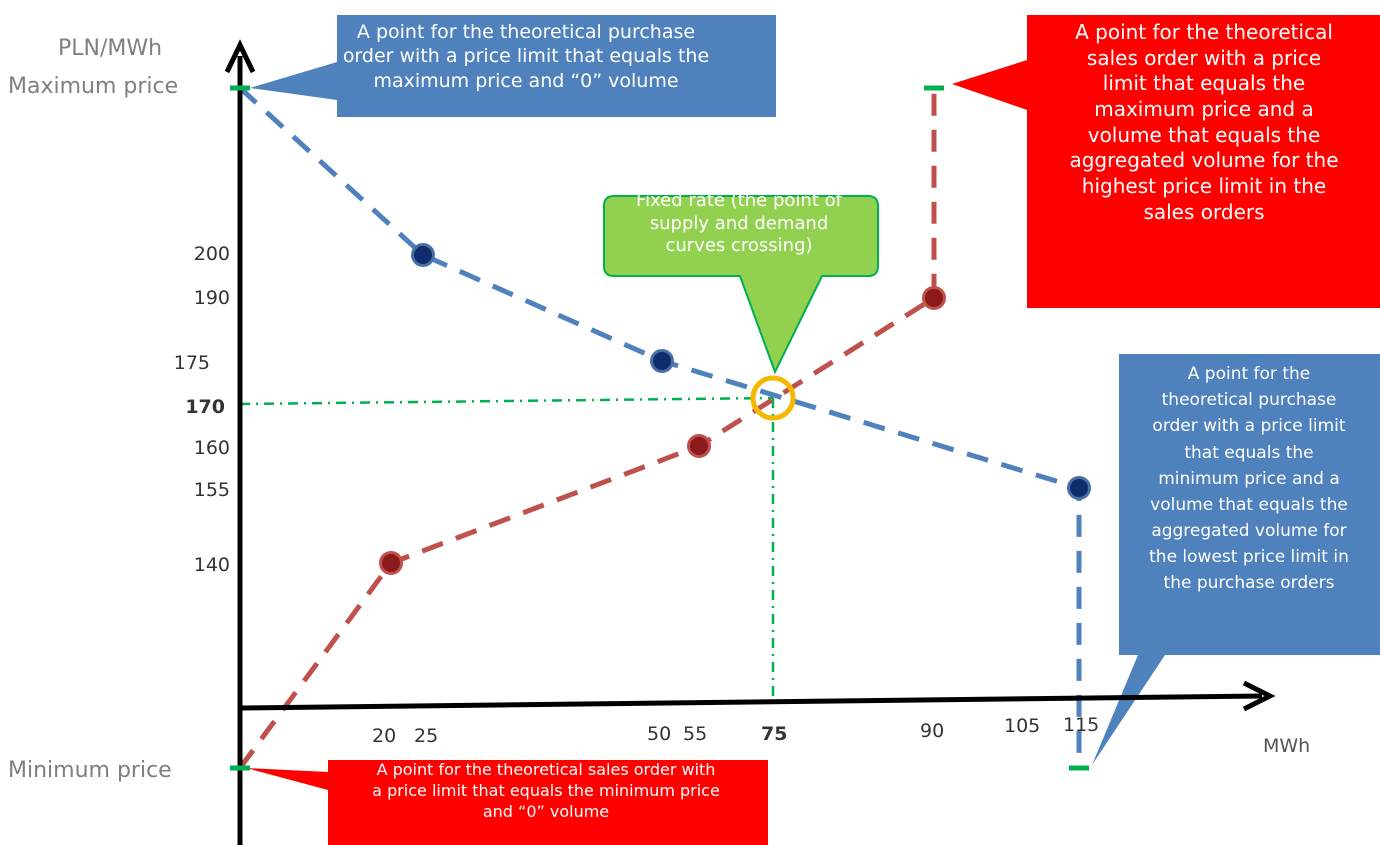 The image size is (1380, 845). What do you see at coordinates (741, 285) in the screenshot?
I see `callout-fixed-rate-shape` at bounding box center [741, 285].